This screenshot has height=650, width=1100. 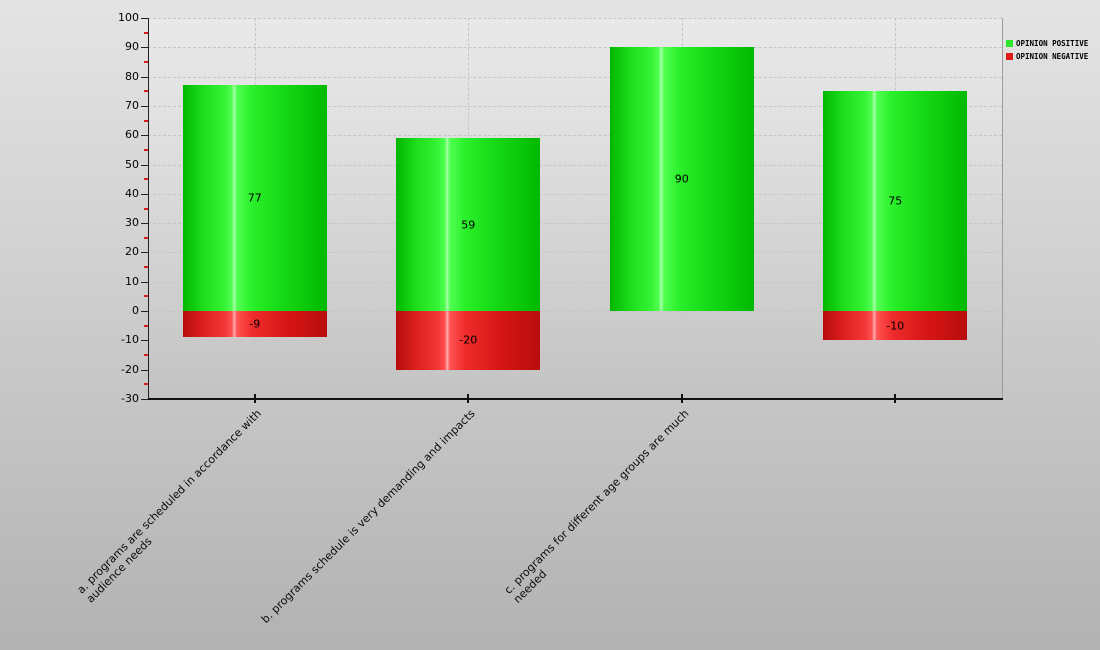 What do you see at coordinates (119, 570) in the screenshot?
I see `x-axis-category-label-line: audience needs` at bounding box center [119, 570].